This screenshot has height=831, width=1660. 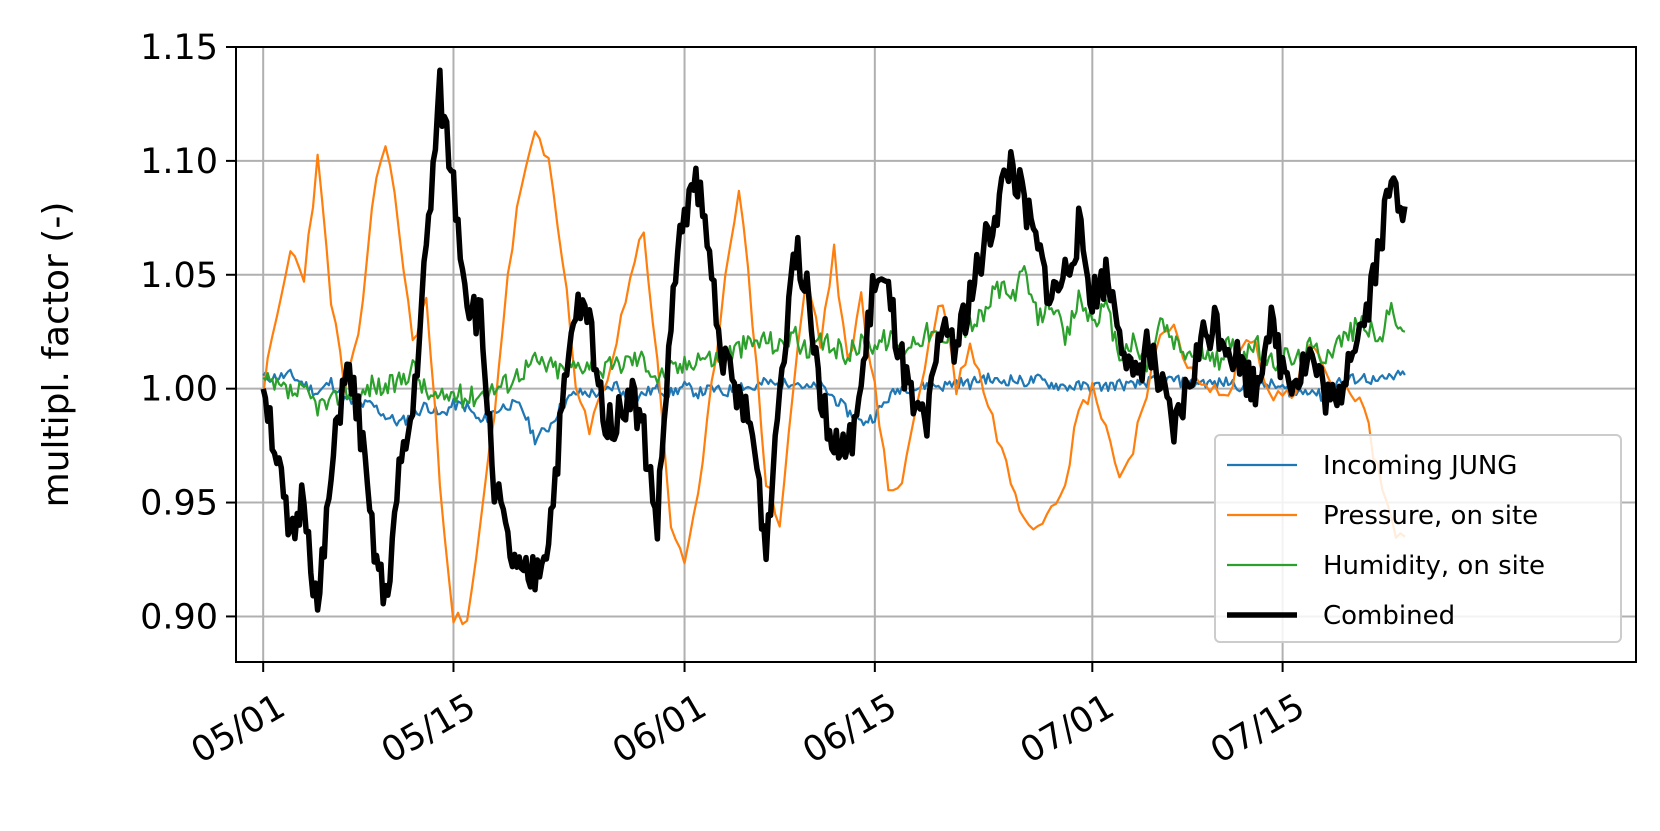 I want to click on x-tick-label: 06/01, so click(x=659, y=729).